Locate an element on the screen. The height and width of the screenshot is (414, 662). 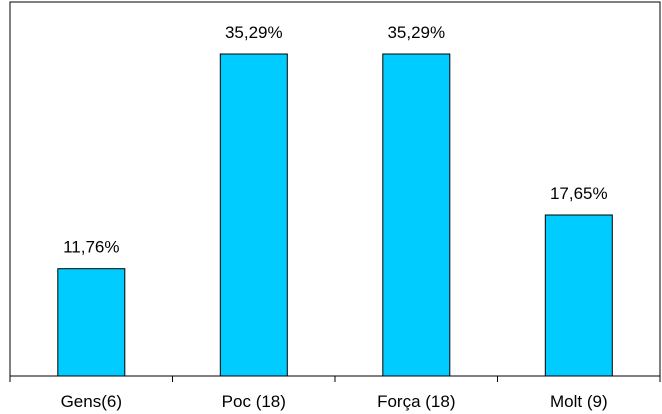
x-tick-label-poc-18: Poc (18) is located at coordinates (254, 401).